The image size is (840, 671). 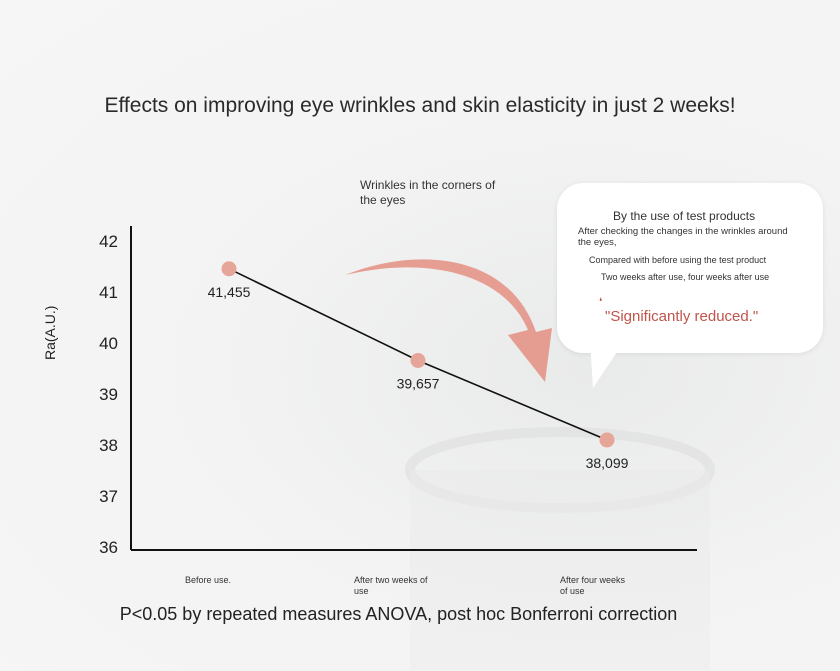 What do you see at coordinates (607, 463) in the screenshot?
I see `data-label: 38,099` at bounding box center [607, 463].